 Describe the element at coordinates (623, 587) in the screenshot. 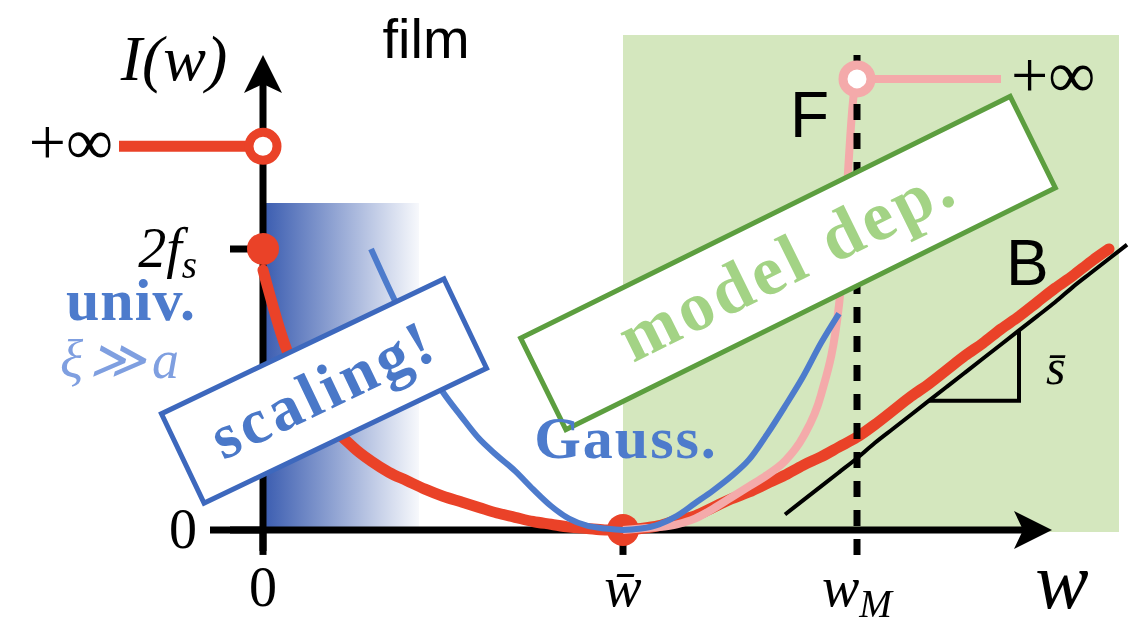

I see `x-tick-label: w̄` at that location.